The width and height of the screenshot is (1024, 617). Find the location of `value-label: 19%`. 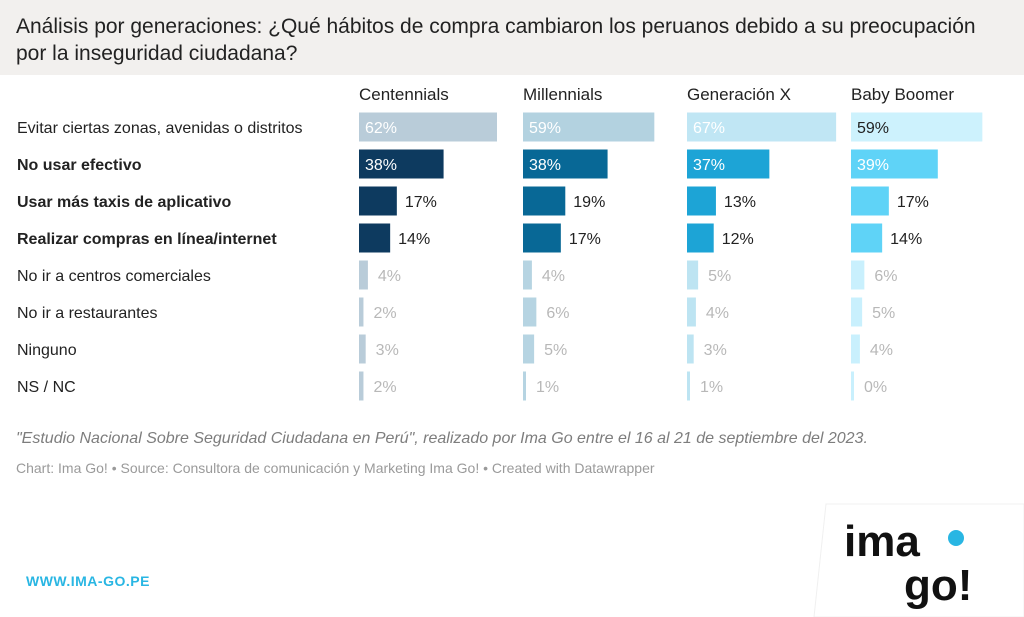

value-label: 19% is located at coordinates (589, 202).